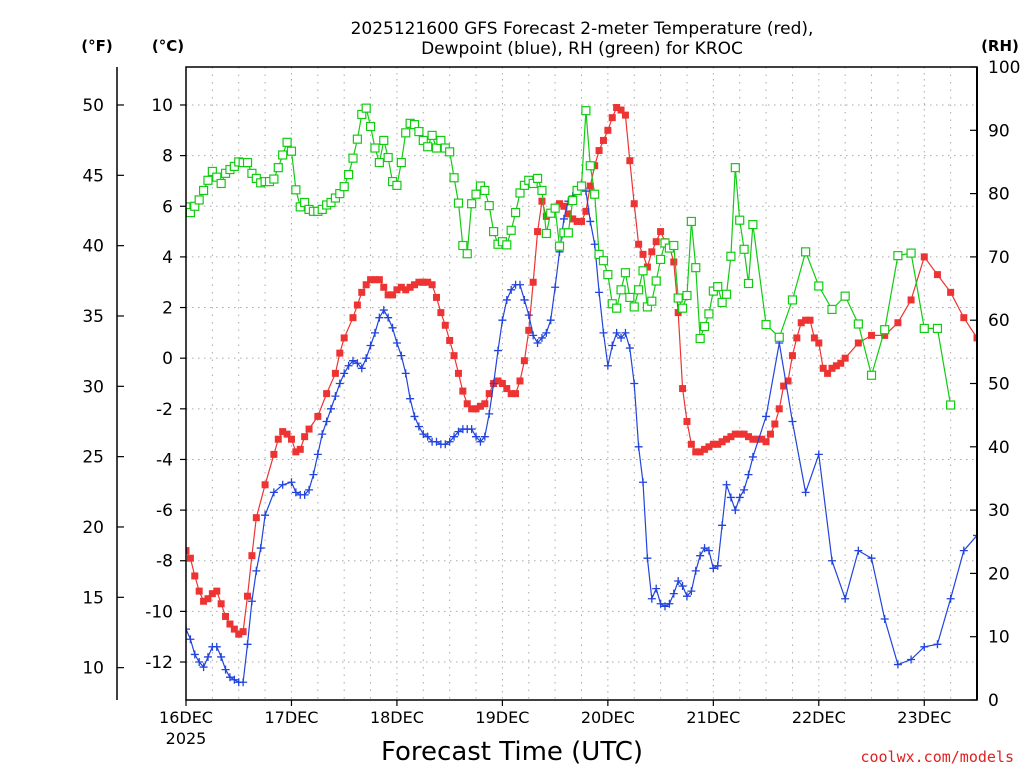 Image resolution: width=1024 pixels, height=768 pixels. Describe the element at coordinates (93, 106) in the screenshot. I see `fahrenheit-tick-label: 50` at that location.